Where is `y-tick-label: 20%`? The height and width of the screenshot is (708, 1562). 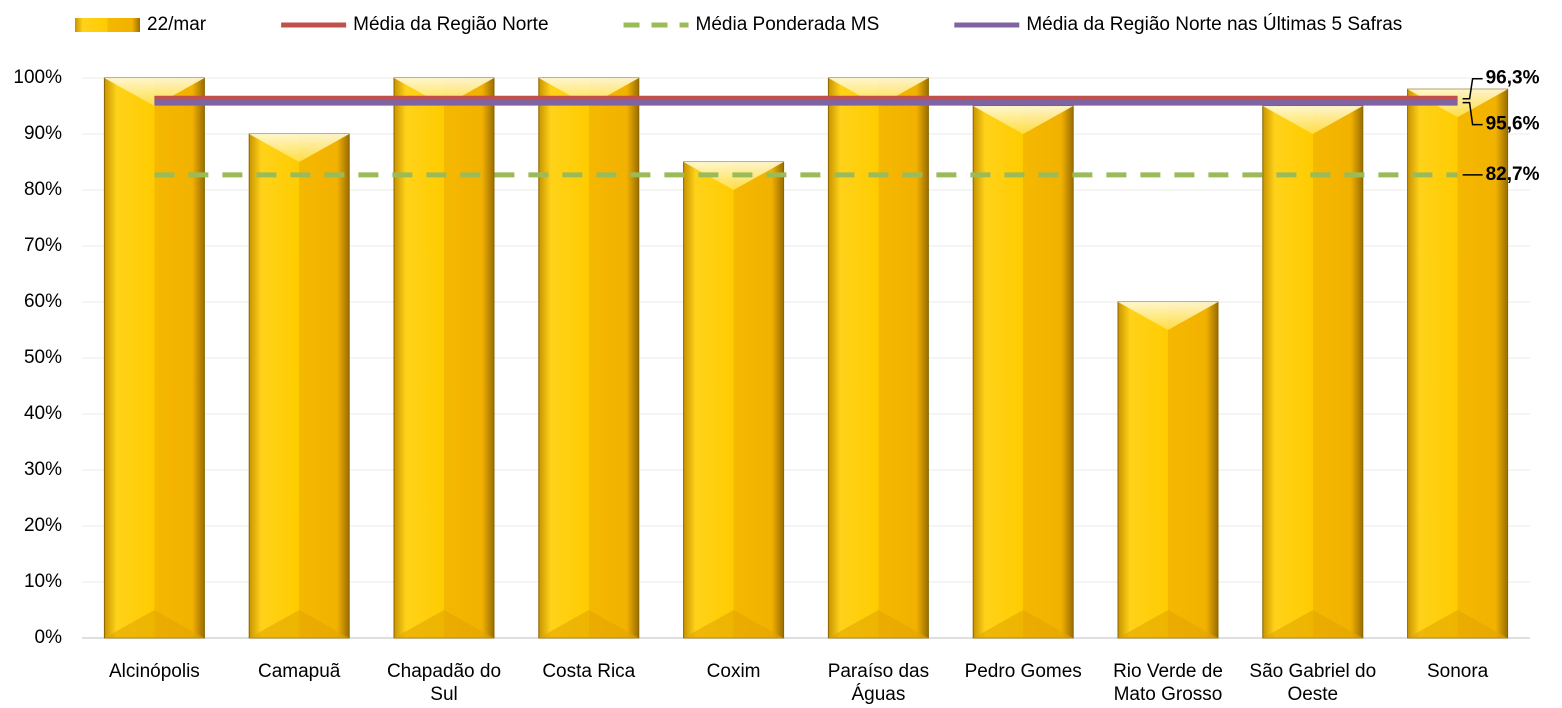
y-tick-label: 20% is located at coordinates (43, 525).